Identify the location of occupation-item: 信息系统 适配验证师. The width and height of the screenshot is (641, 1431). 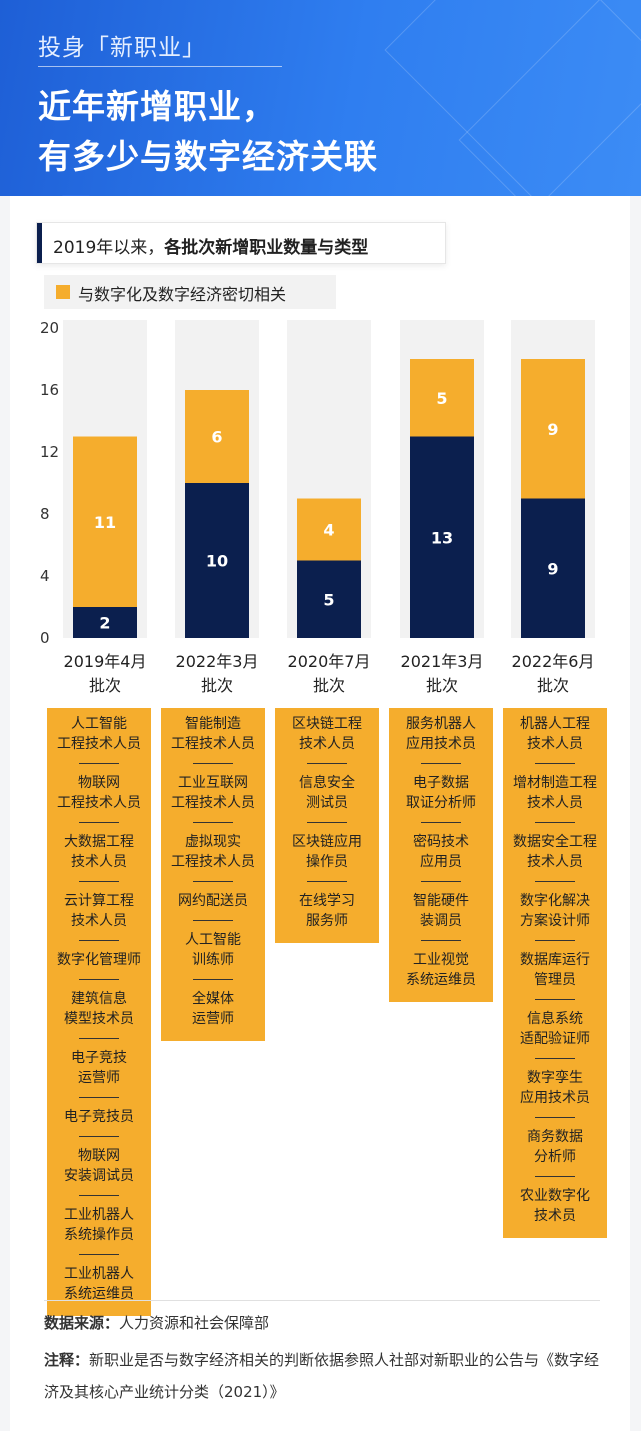
(555, 1029).